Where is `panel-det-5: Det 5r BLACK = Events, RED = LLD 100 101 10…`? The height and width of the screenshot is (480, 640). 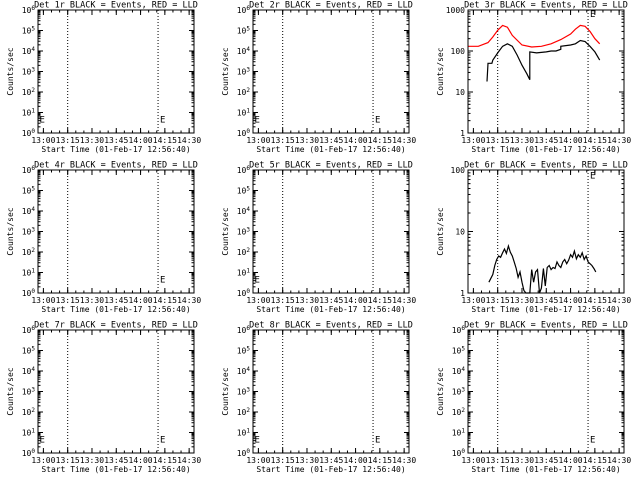 panel-det-5: Det 5r BLACK = Events, RED = LLD 100 101 10… is located at coordinates (318, 238).